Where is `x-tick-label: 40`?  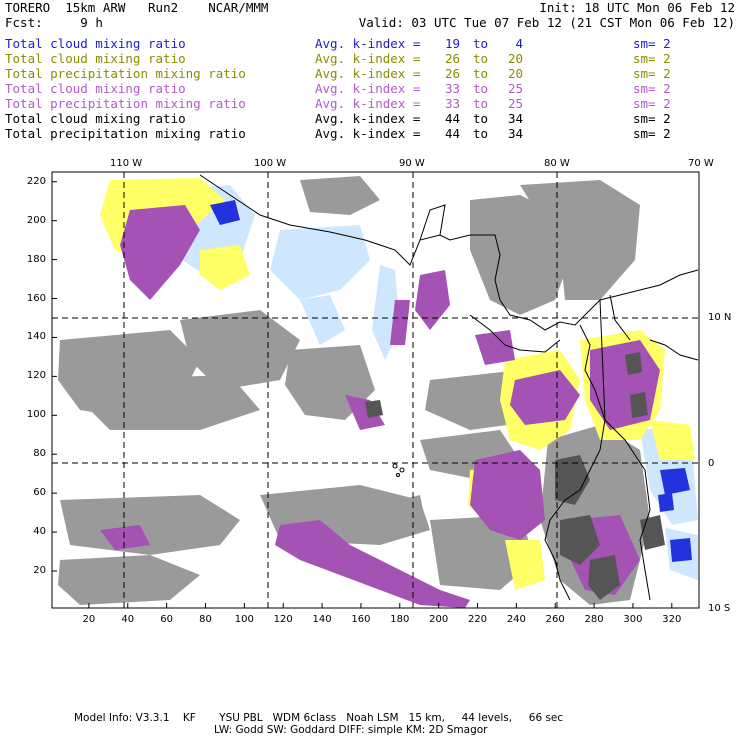 x-tick-label: 40 is located at coordinates (128, 619).